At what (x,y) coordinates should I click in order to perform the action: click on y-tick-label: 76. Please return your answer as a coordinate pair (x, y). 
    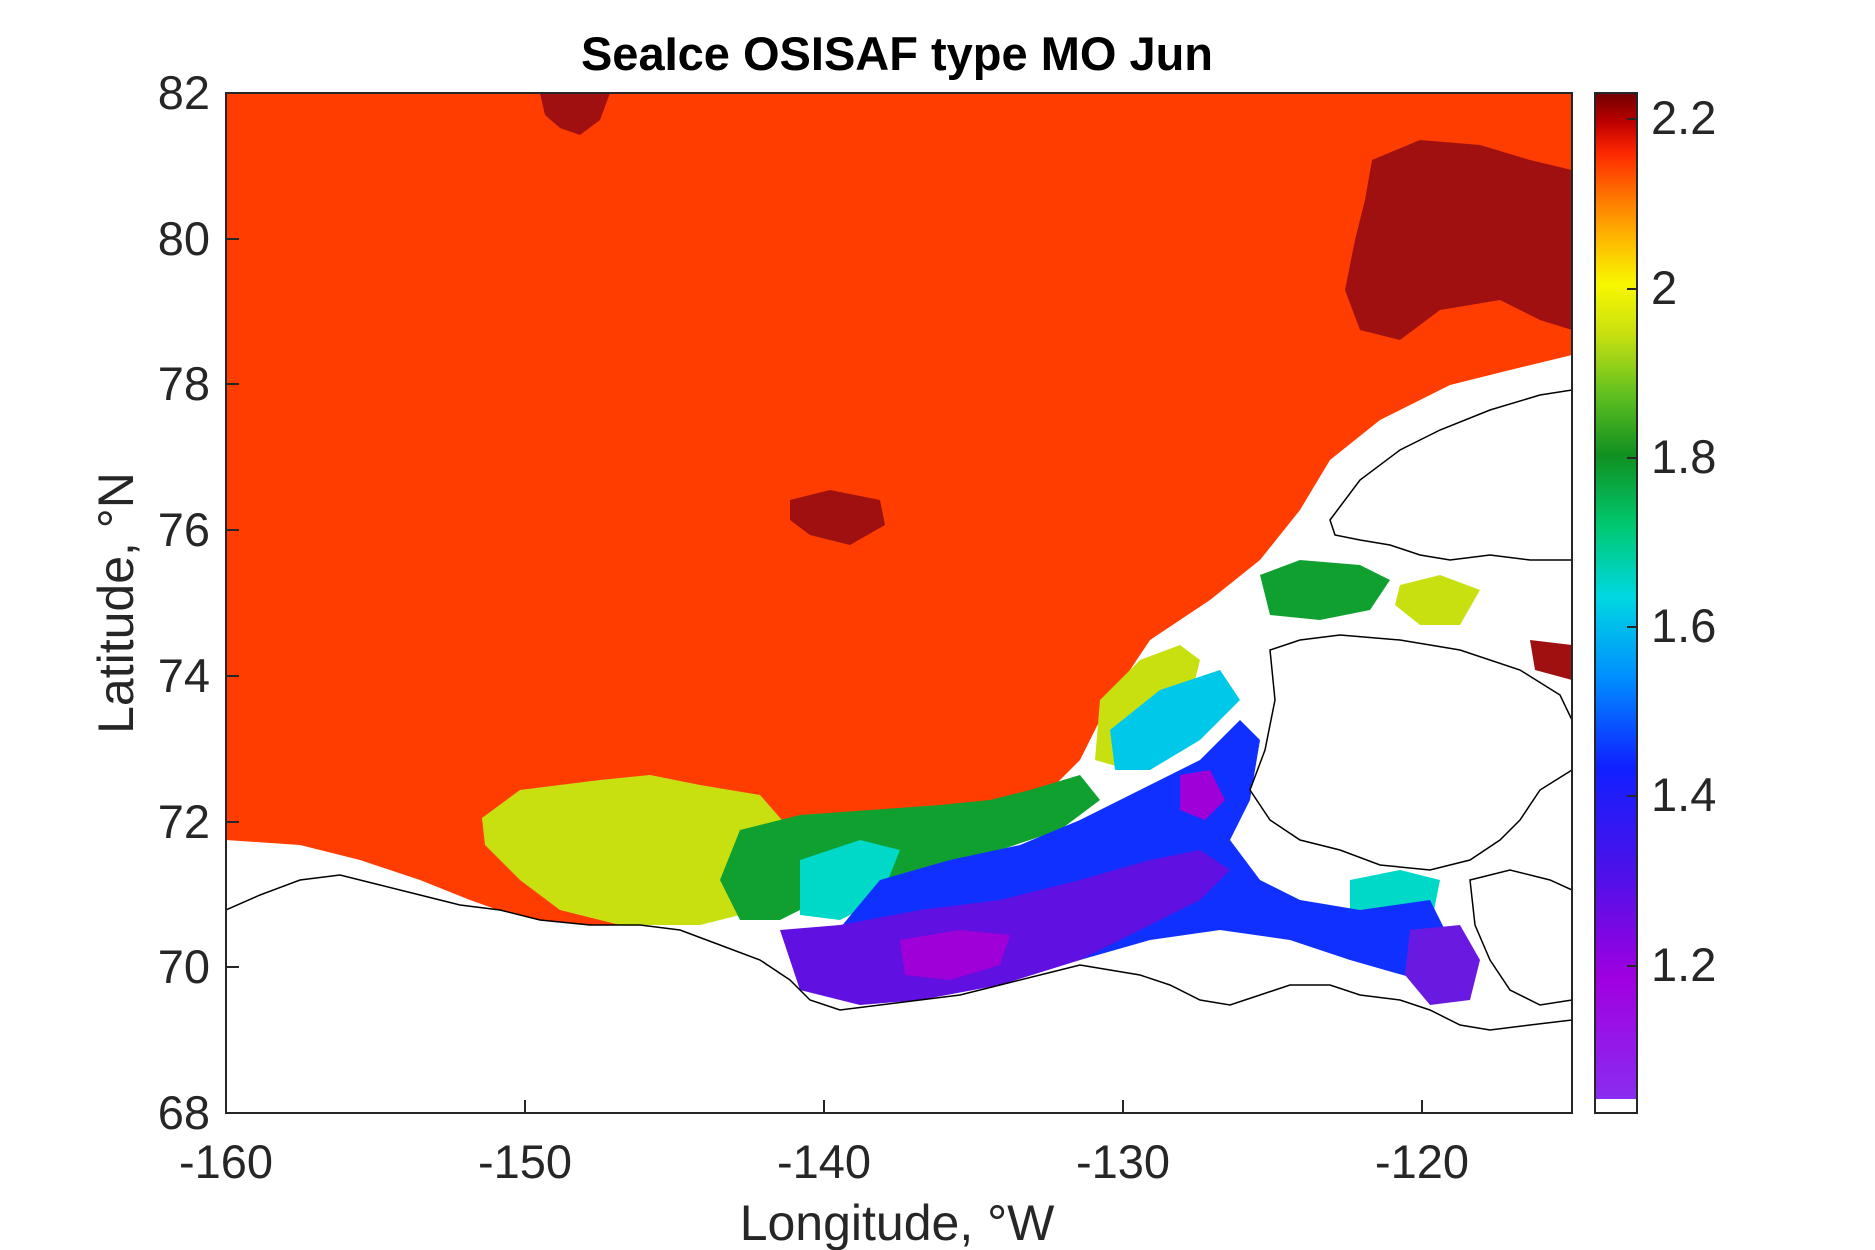
    Looking at the image, I should click on (184, 529).